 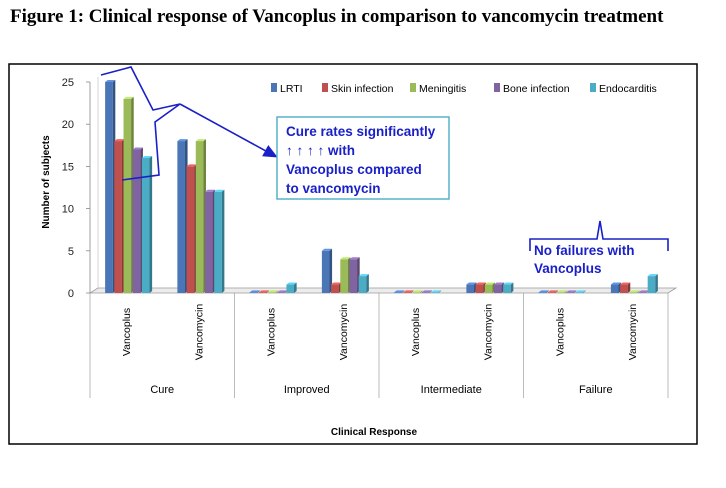 I want to click on legend-item: Meningitis, so click(x=438, y=89).